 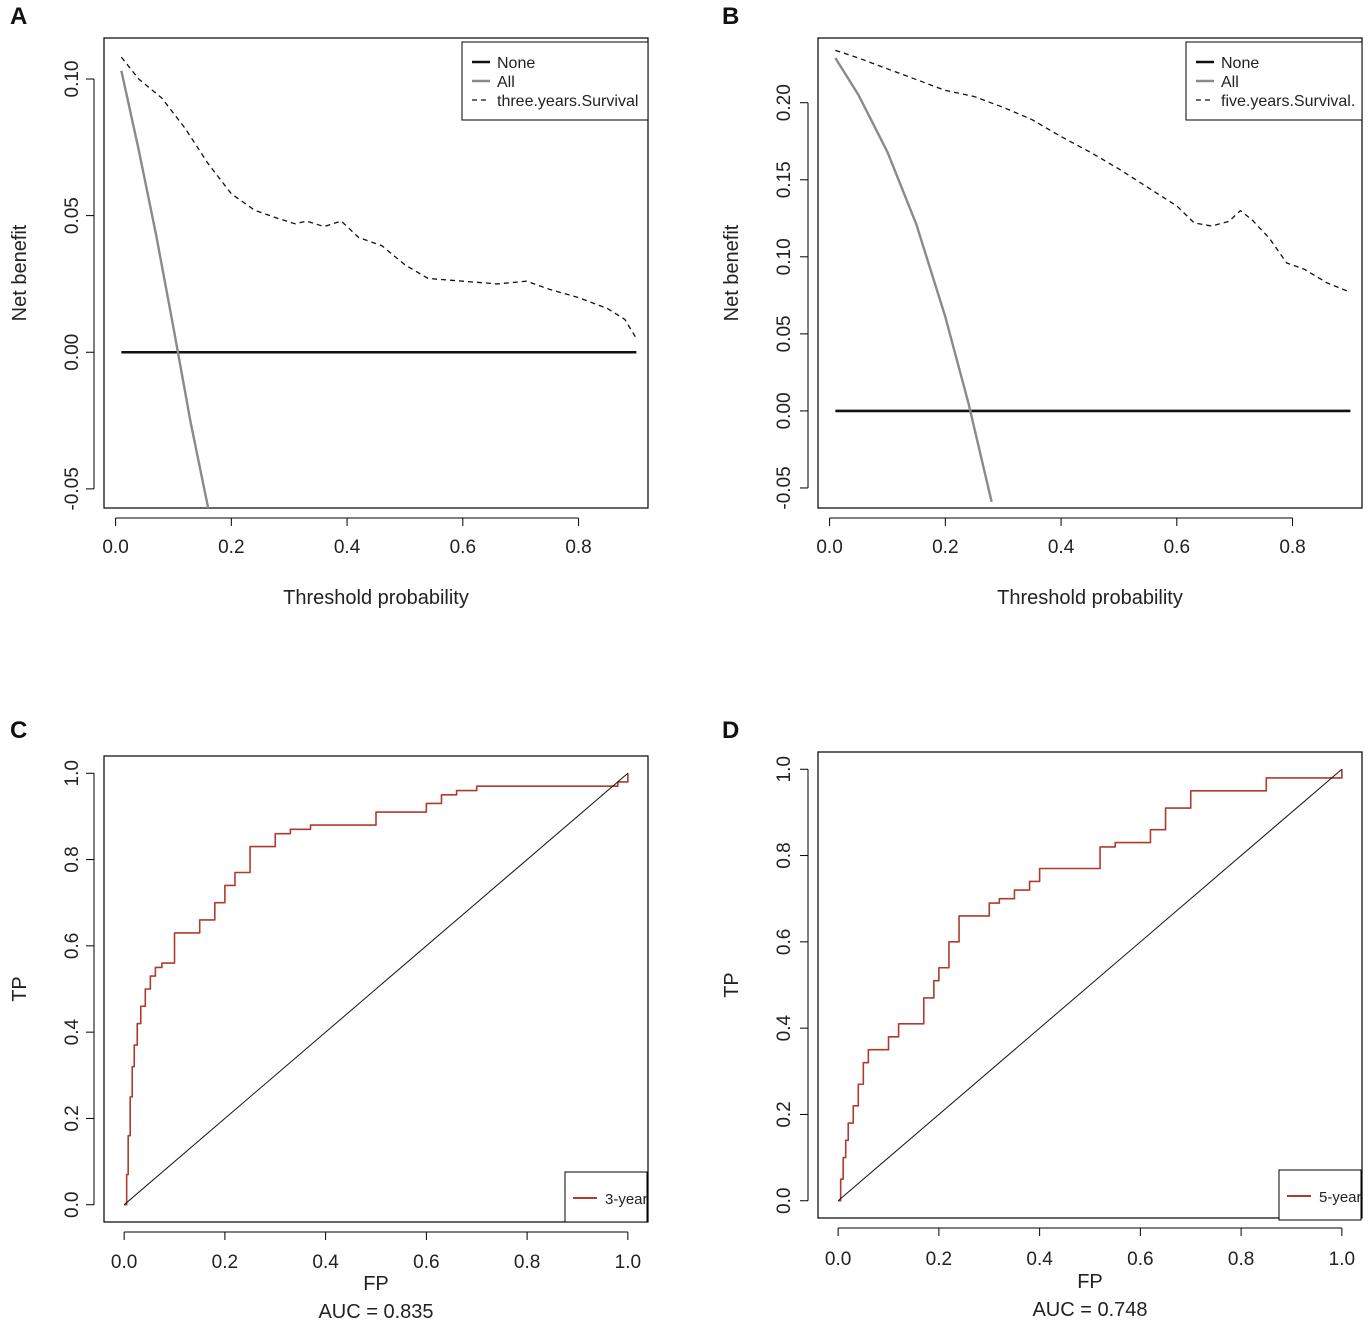 What do you see at coordinates (1340, 1197) in the screenshot?
I see `legend-label: 5-year` at bounding box center [1340, 1197].